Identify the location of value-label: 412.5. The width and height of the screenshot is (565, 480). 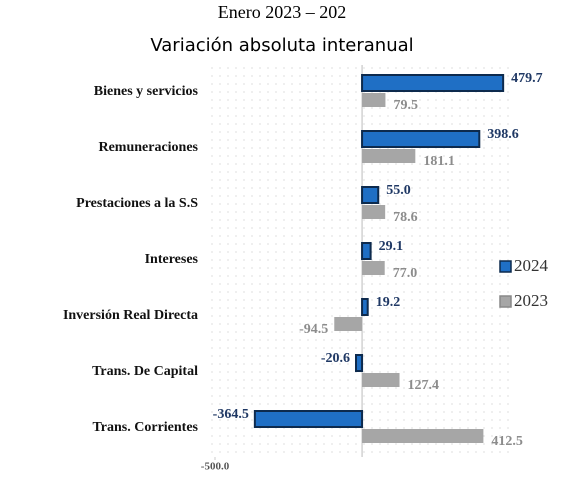
(506, 441).